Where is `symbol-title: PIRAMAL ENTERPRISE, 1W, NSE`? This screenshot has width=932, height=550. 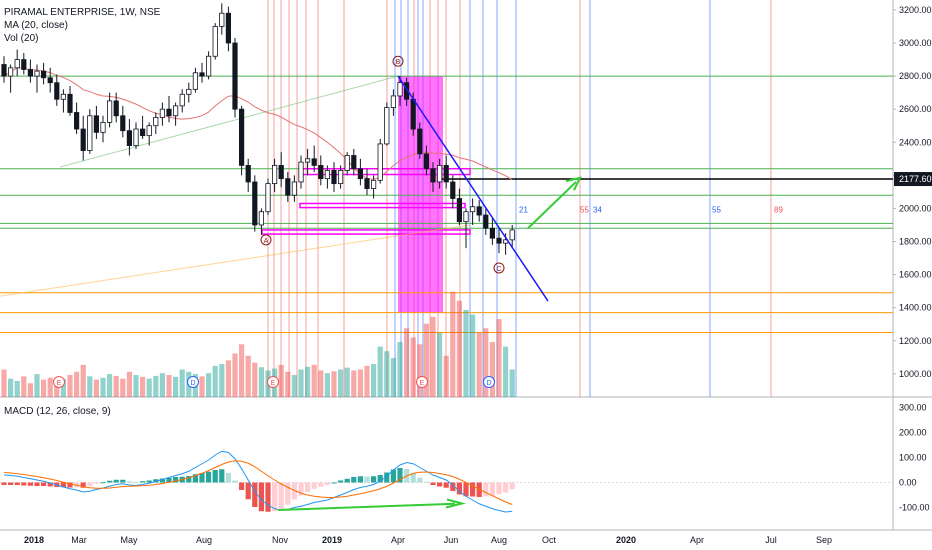 symbol-title: PIRAMAL ENTERPRISE, 1W, NSE is located at coordinates (82, 12).